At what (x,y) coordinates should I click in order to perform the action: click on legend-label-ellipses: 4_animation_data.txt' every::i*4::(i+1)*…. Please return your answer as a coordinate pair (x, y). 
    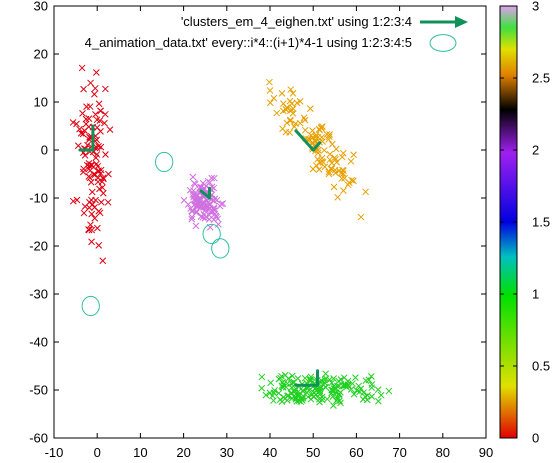
    Looking at the image, I should click on (248, 42).